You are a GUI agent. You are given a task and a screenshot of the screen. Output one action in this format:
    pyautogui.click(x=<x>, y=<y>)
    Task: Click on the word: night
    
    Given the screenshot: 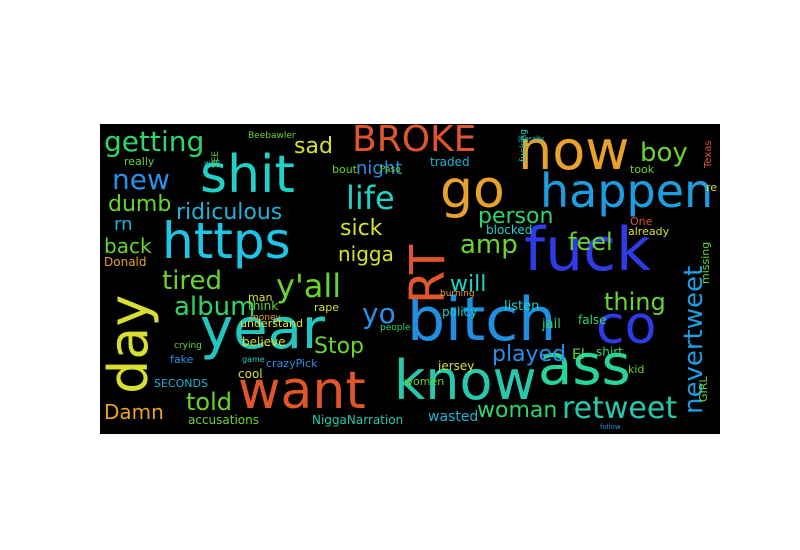 What is the action you would take?
    pyautogui.click(x=379, y=168)
    